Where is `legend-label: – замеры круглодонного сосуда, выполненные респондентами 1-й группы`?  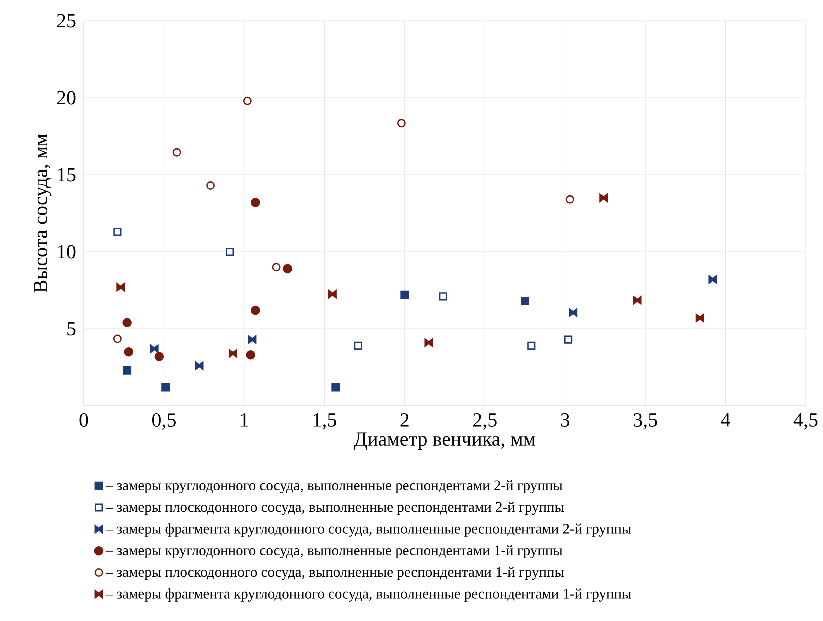 legend-label: – замеры круглодонного сосуда, выполненные респондентами 1-й группы is located at coordinates (334, 551).